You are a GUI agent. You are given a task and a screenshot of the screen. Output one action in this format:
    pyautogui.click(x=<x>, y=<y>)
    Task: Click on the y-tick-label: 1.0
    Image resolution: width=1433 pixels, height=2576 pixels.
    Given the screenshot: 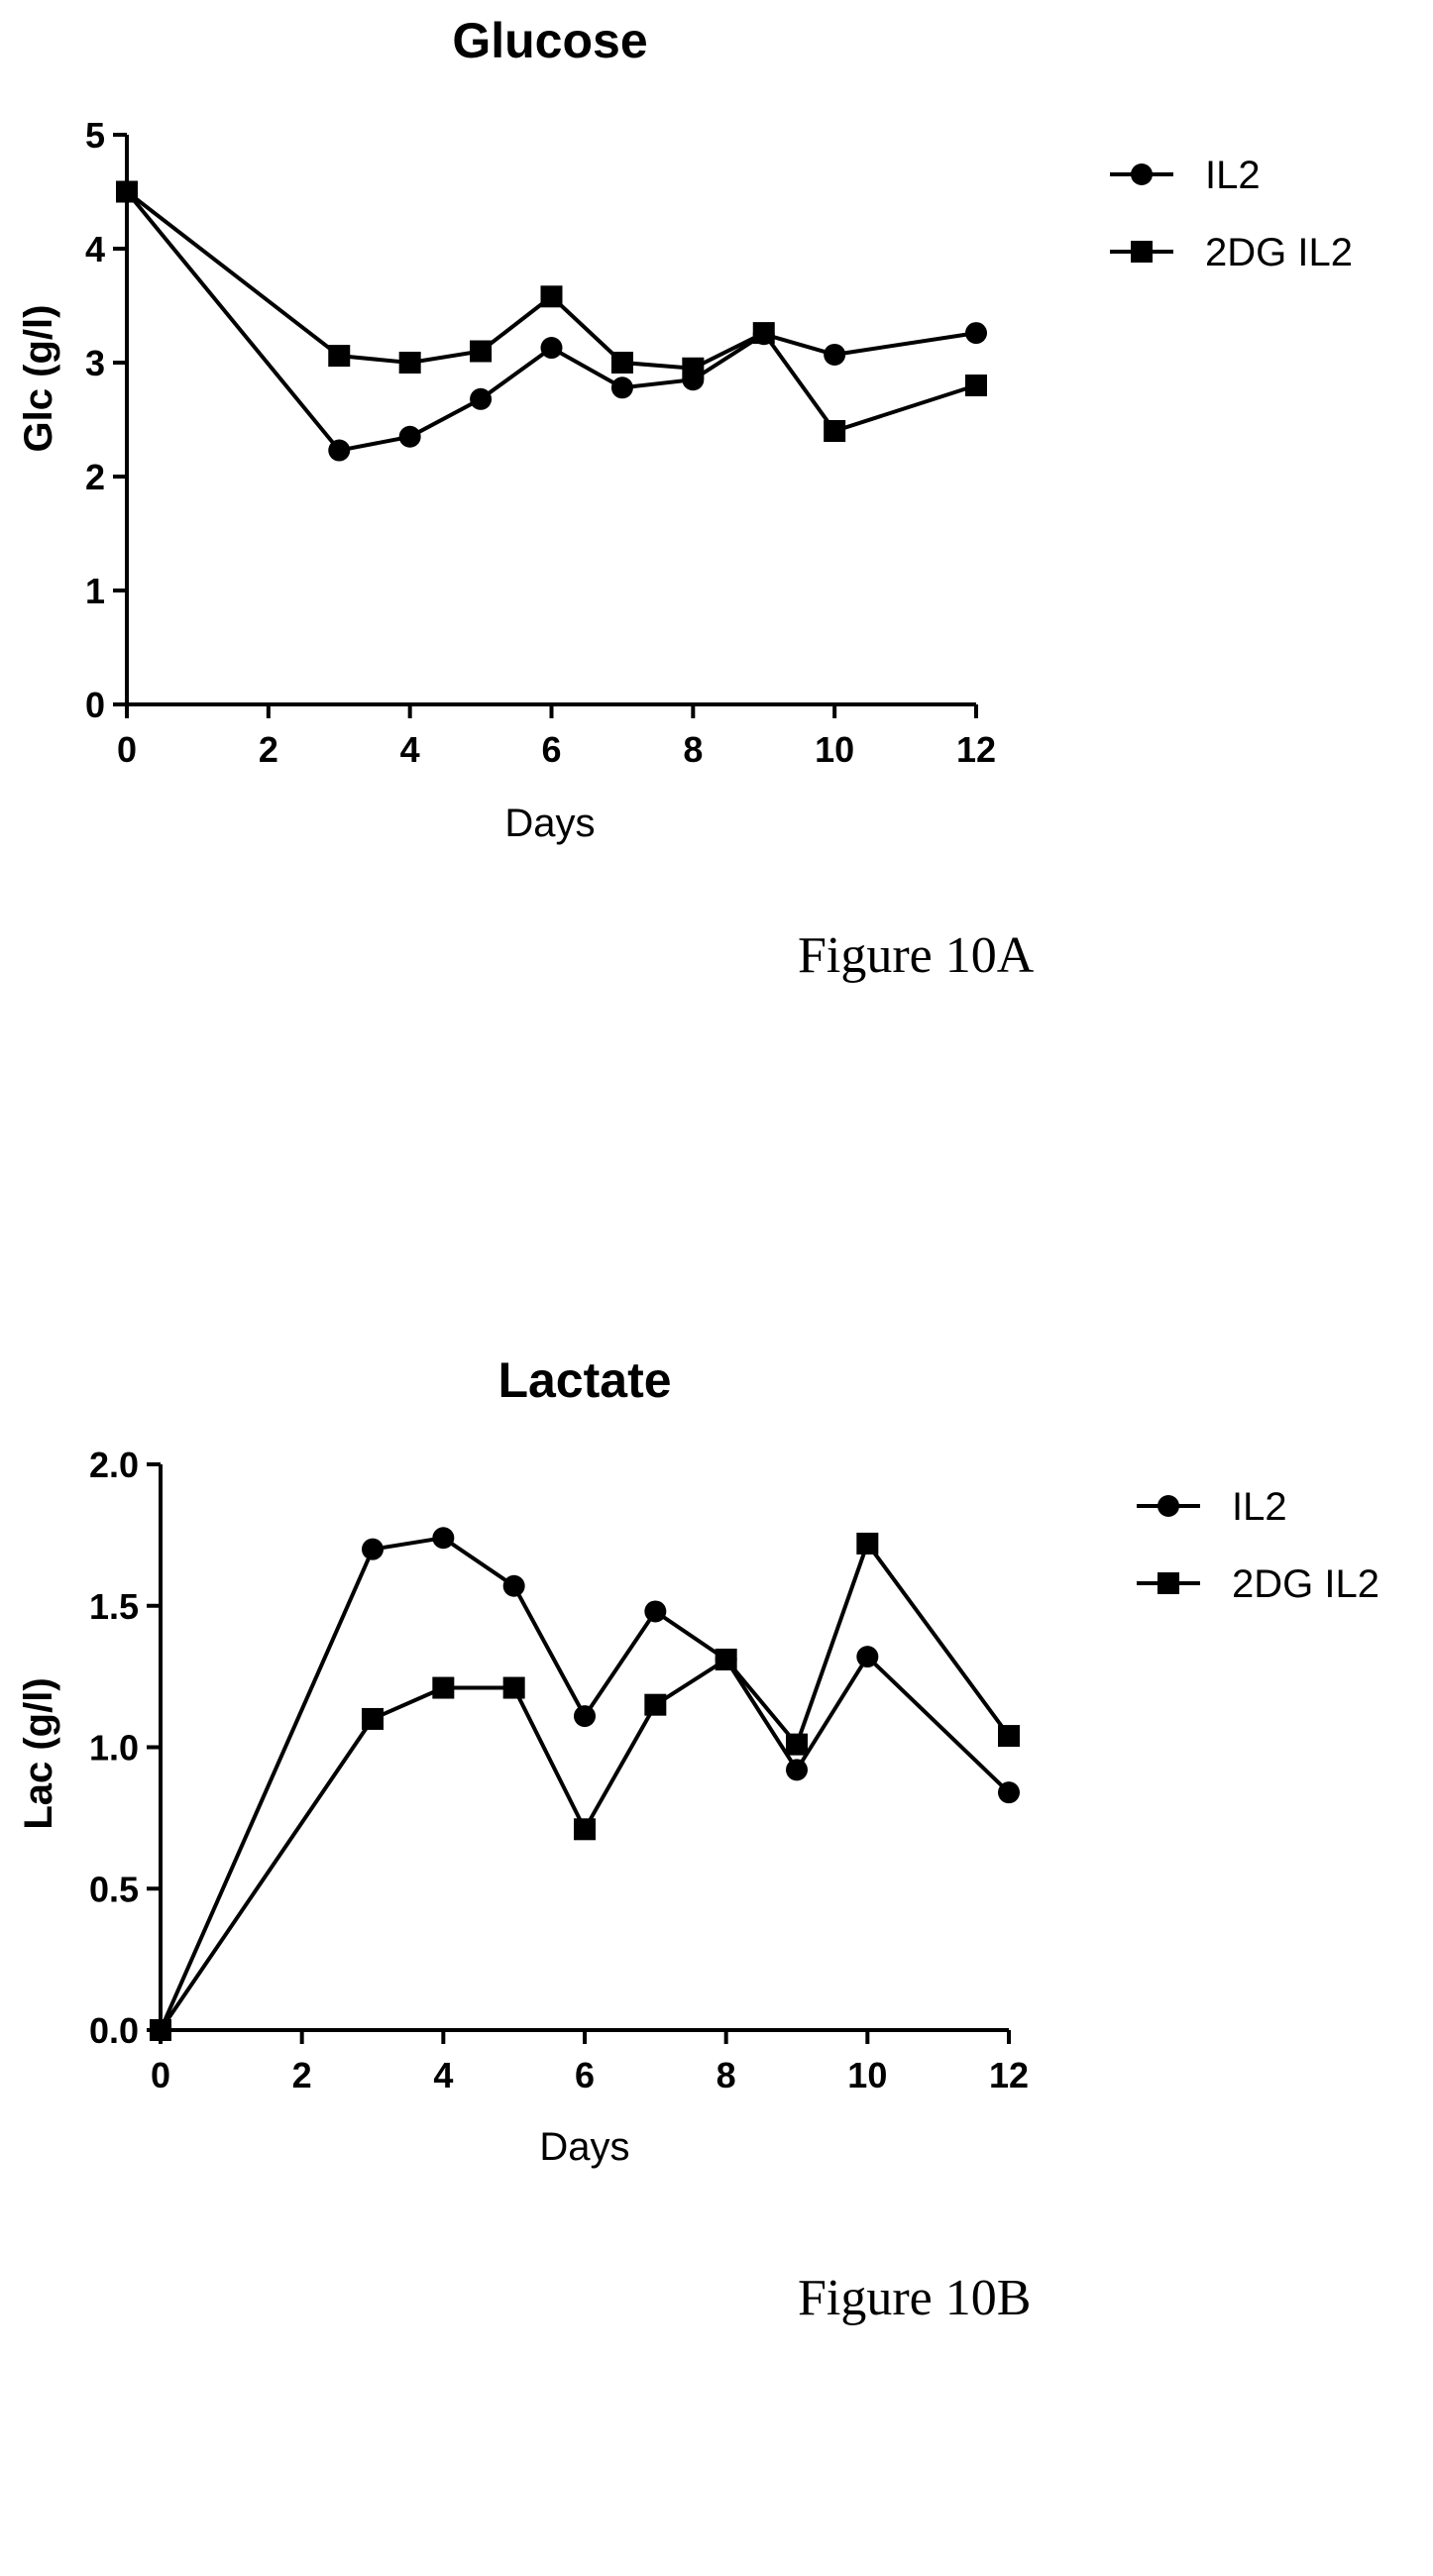 What is the action you would take?
    pyautogui.click(x=114, y=1748)
    